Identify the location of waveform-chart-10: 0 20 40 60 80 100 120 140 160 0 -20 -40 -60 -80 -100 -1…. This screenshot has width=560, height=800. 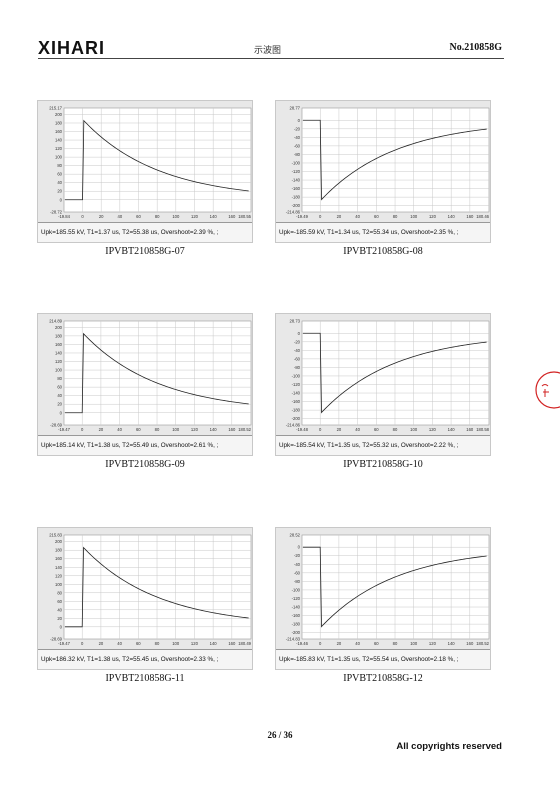
(388, 376).